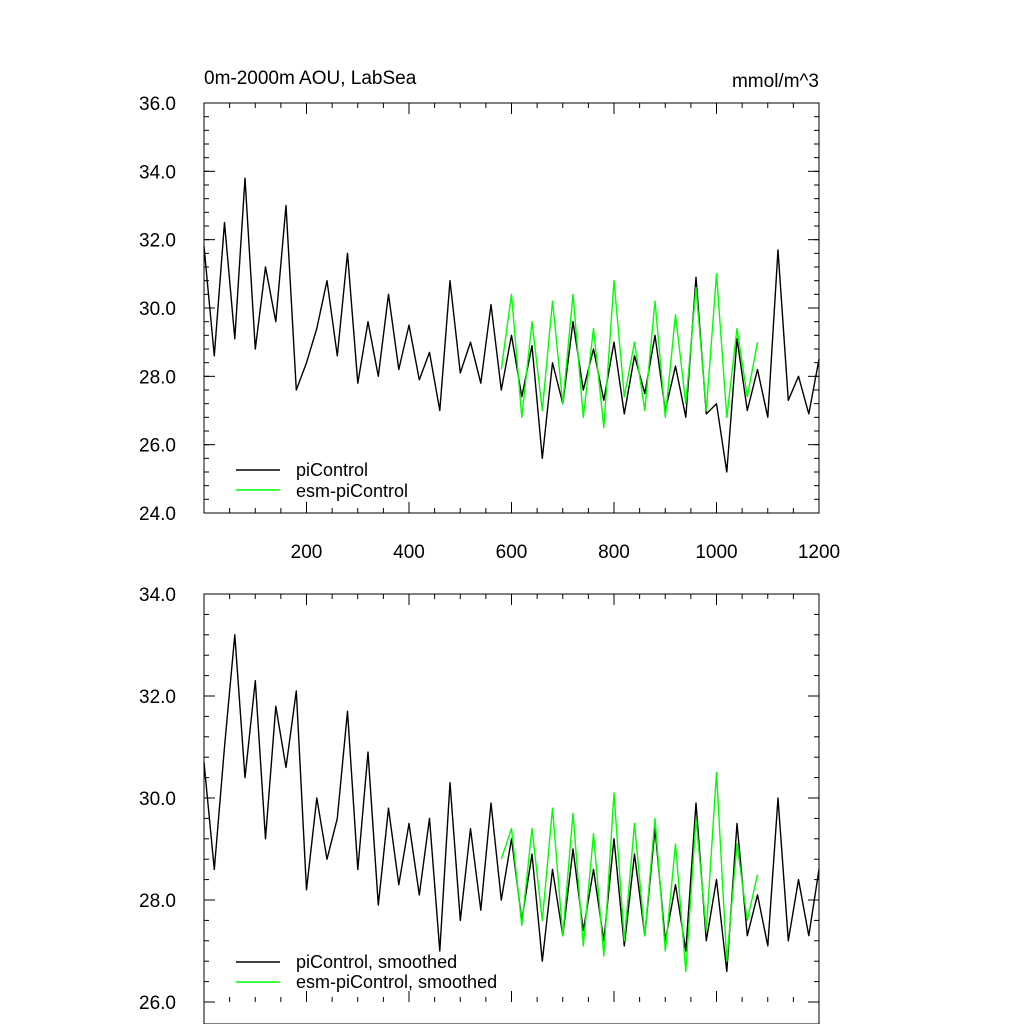 This screenshot has height=1024, width=1024. Describe the element at coordinates (716, 552) in the screenshot. I see `top-xtick-label: 1000` at that location.